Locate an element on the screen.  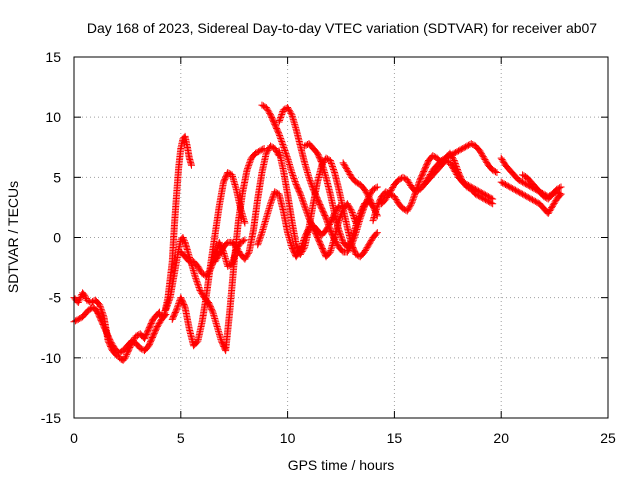
x-tick-label: 10 is located at coordinates (288, 438).